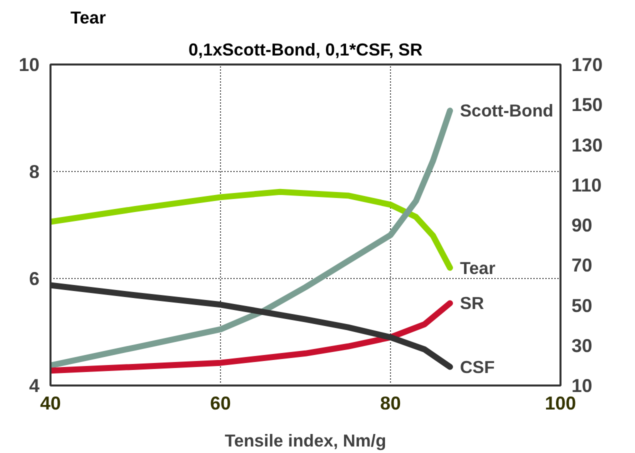 This screenshot has width=635, height=453. I want to click on series-label: CSF, so click(477, 366).